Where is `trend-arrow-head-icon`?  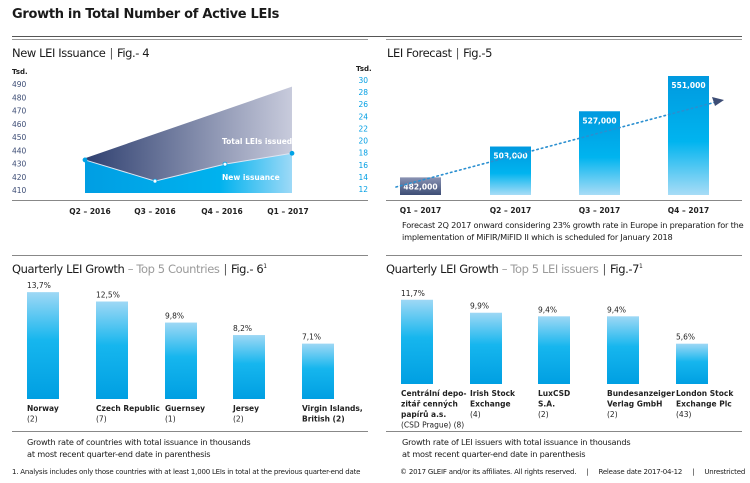 trend-arrow-head-icon is located at coordinates (718, 101).